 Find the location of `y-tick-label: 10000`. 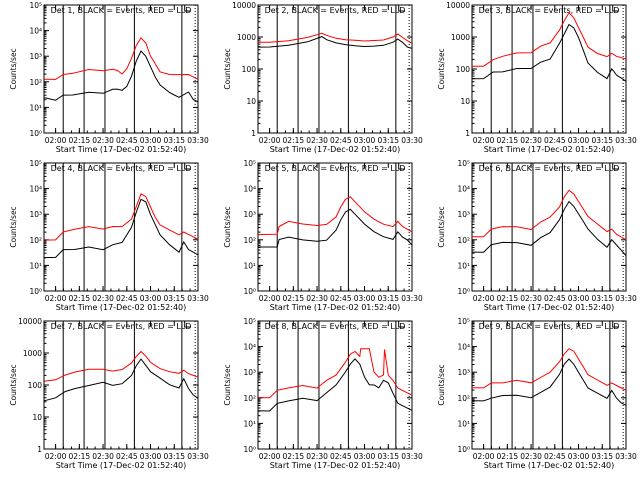

y-tick-label: 10000 is located at coordinates (458, 5).